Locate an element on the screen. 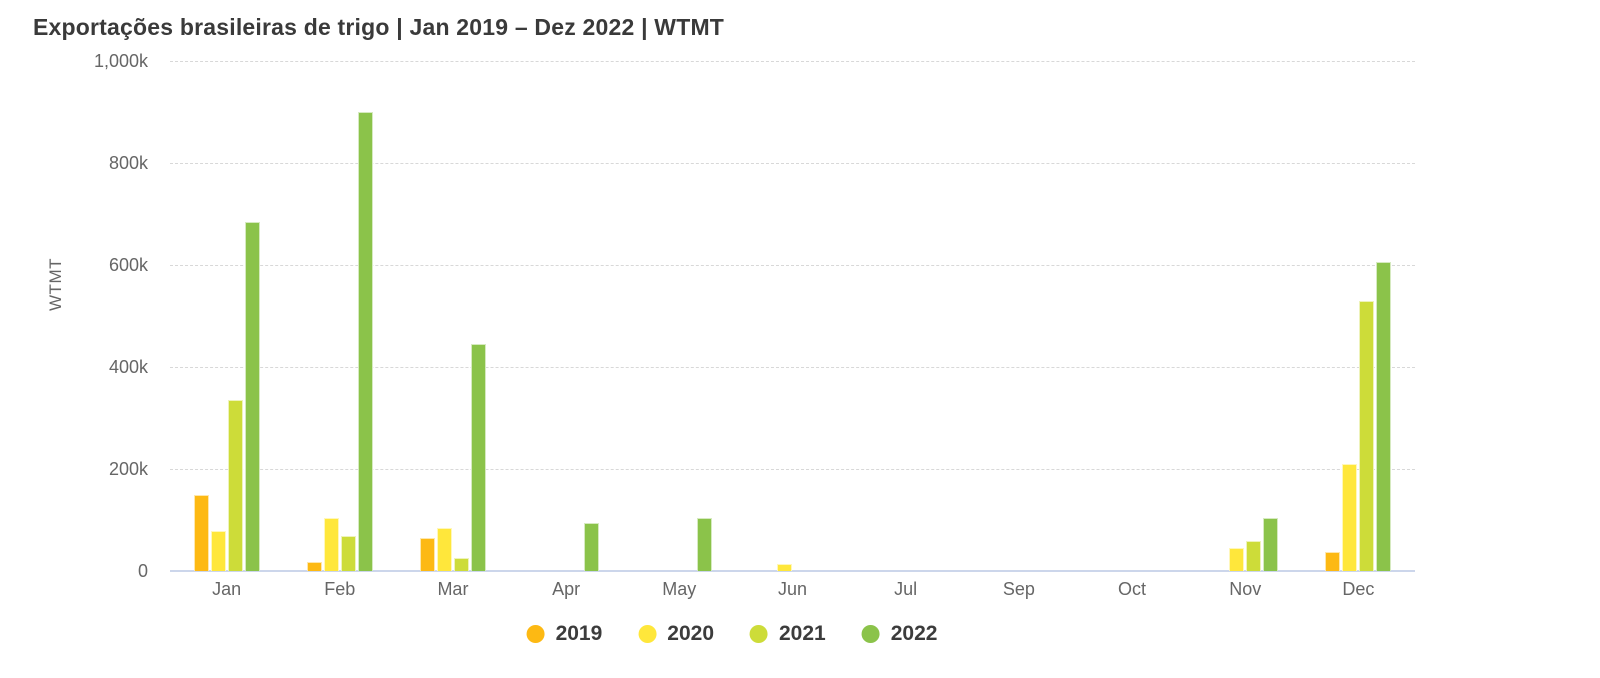 The image size is (1600, 678). bar-2019-mar is located at coordinates (427, 554).